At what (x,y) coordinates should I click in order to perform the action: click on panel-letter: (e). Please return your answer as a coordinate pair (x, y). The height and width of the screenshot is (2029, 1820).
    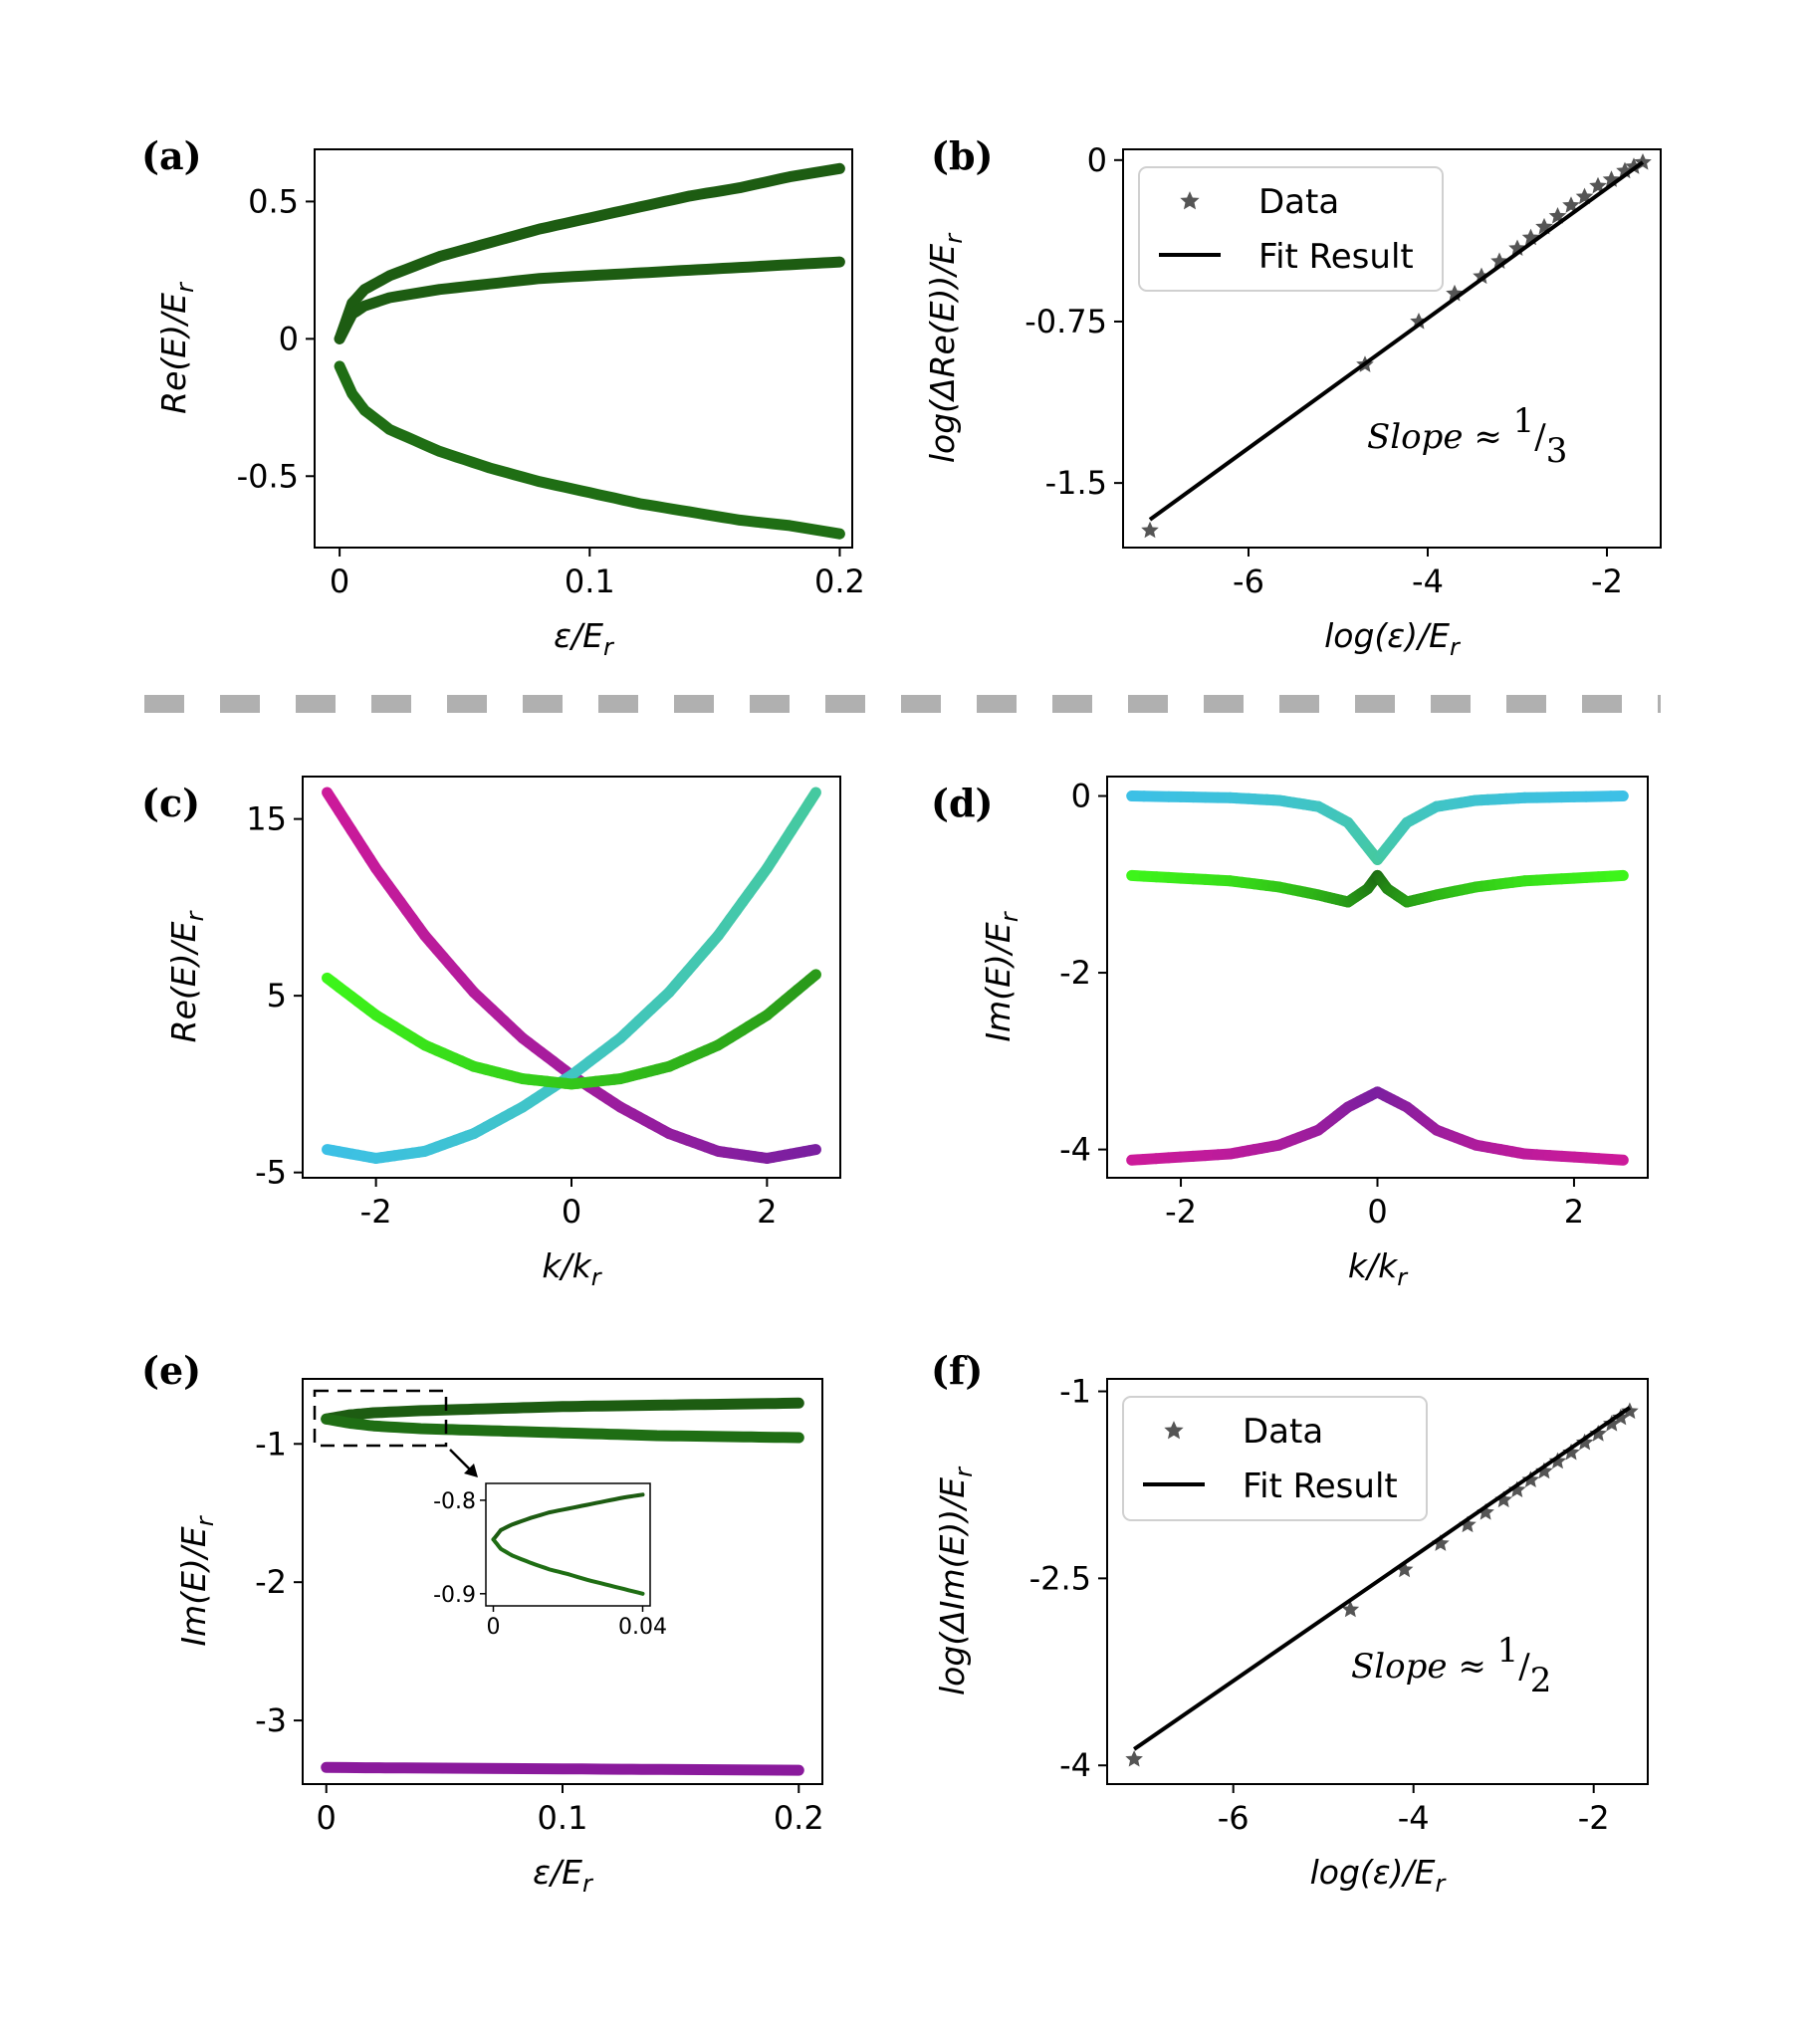
    Looking at the image, I should click on (171, 1371).